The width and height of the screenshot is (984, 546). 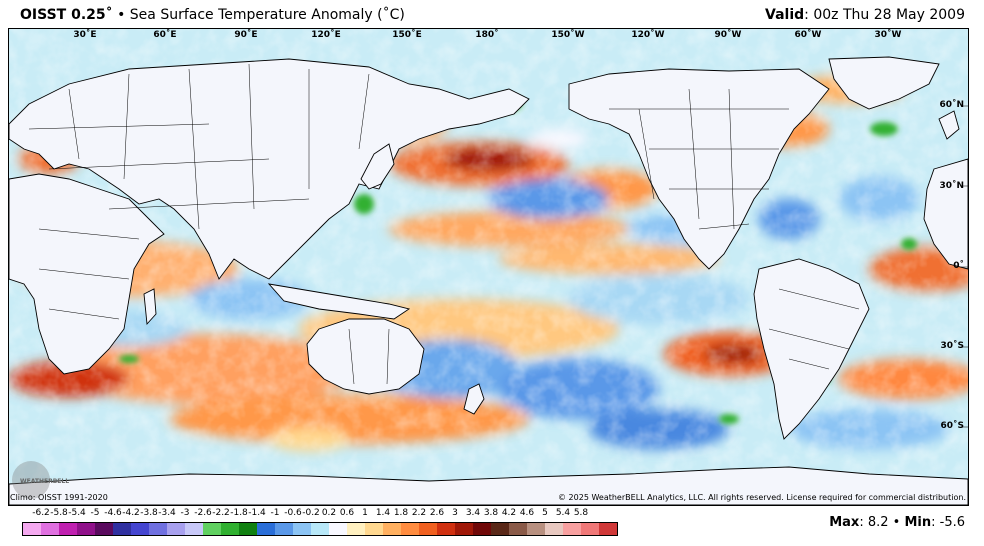 I want to click on min-label: Min, so click(x=918, y=522).